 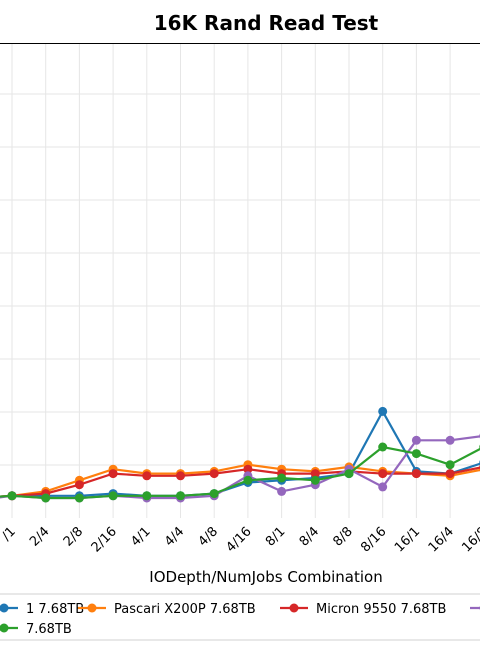 What do you see at coordinates (185, 609) in the screenshot?
I see `legend-label: Pascari X200P 7.68TB` at bounding box center [185, 609].